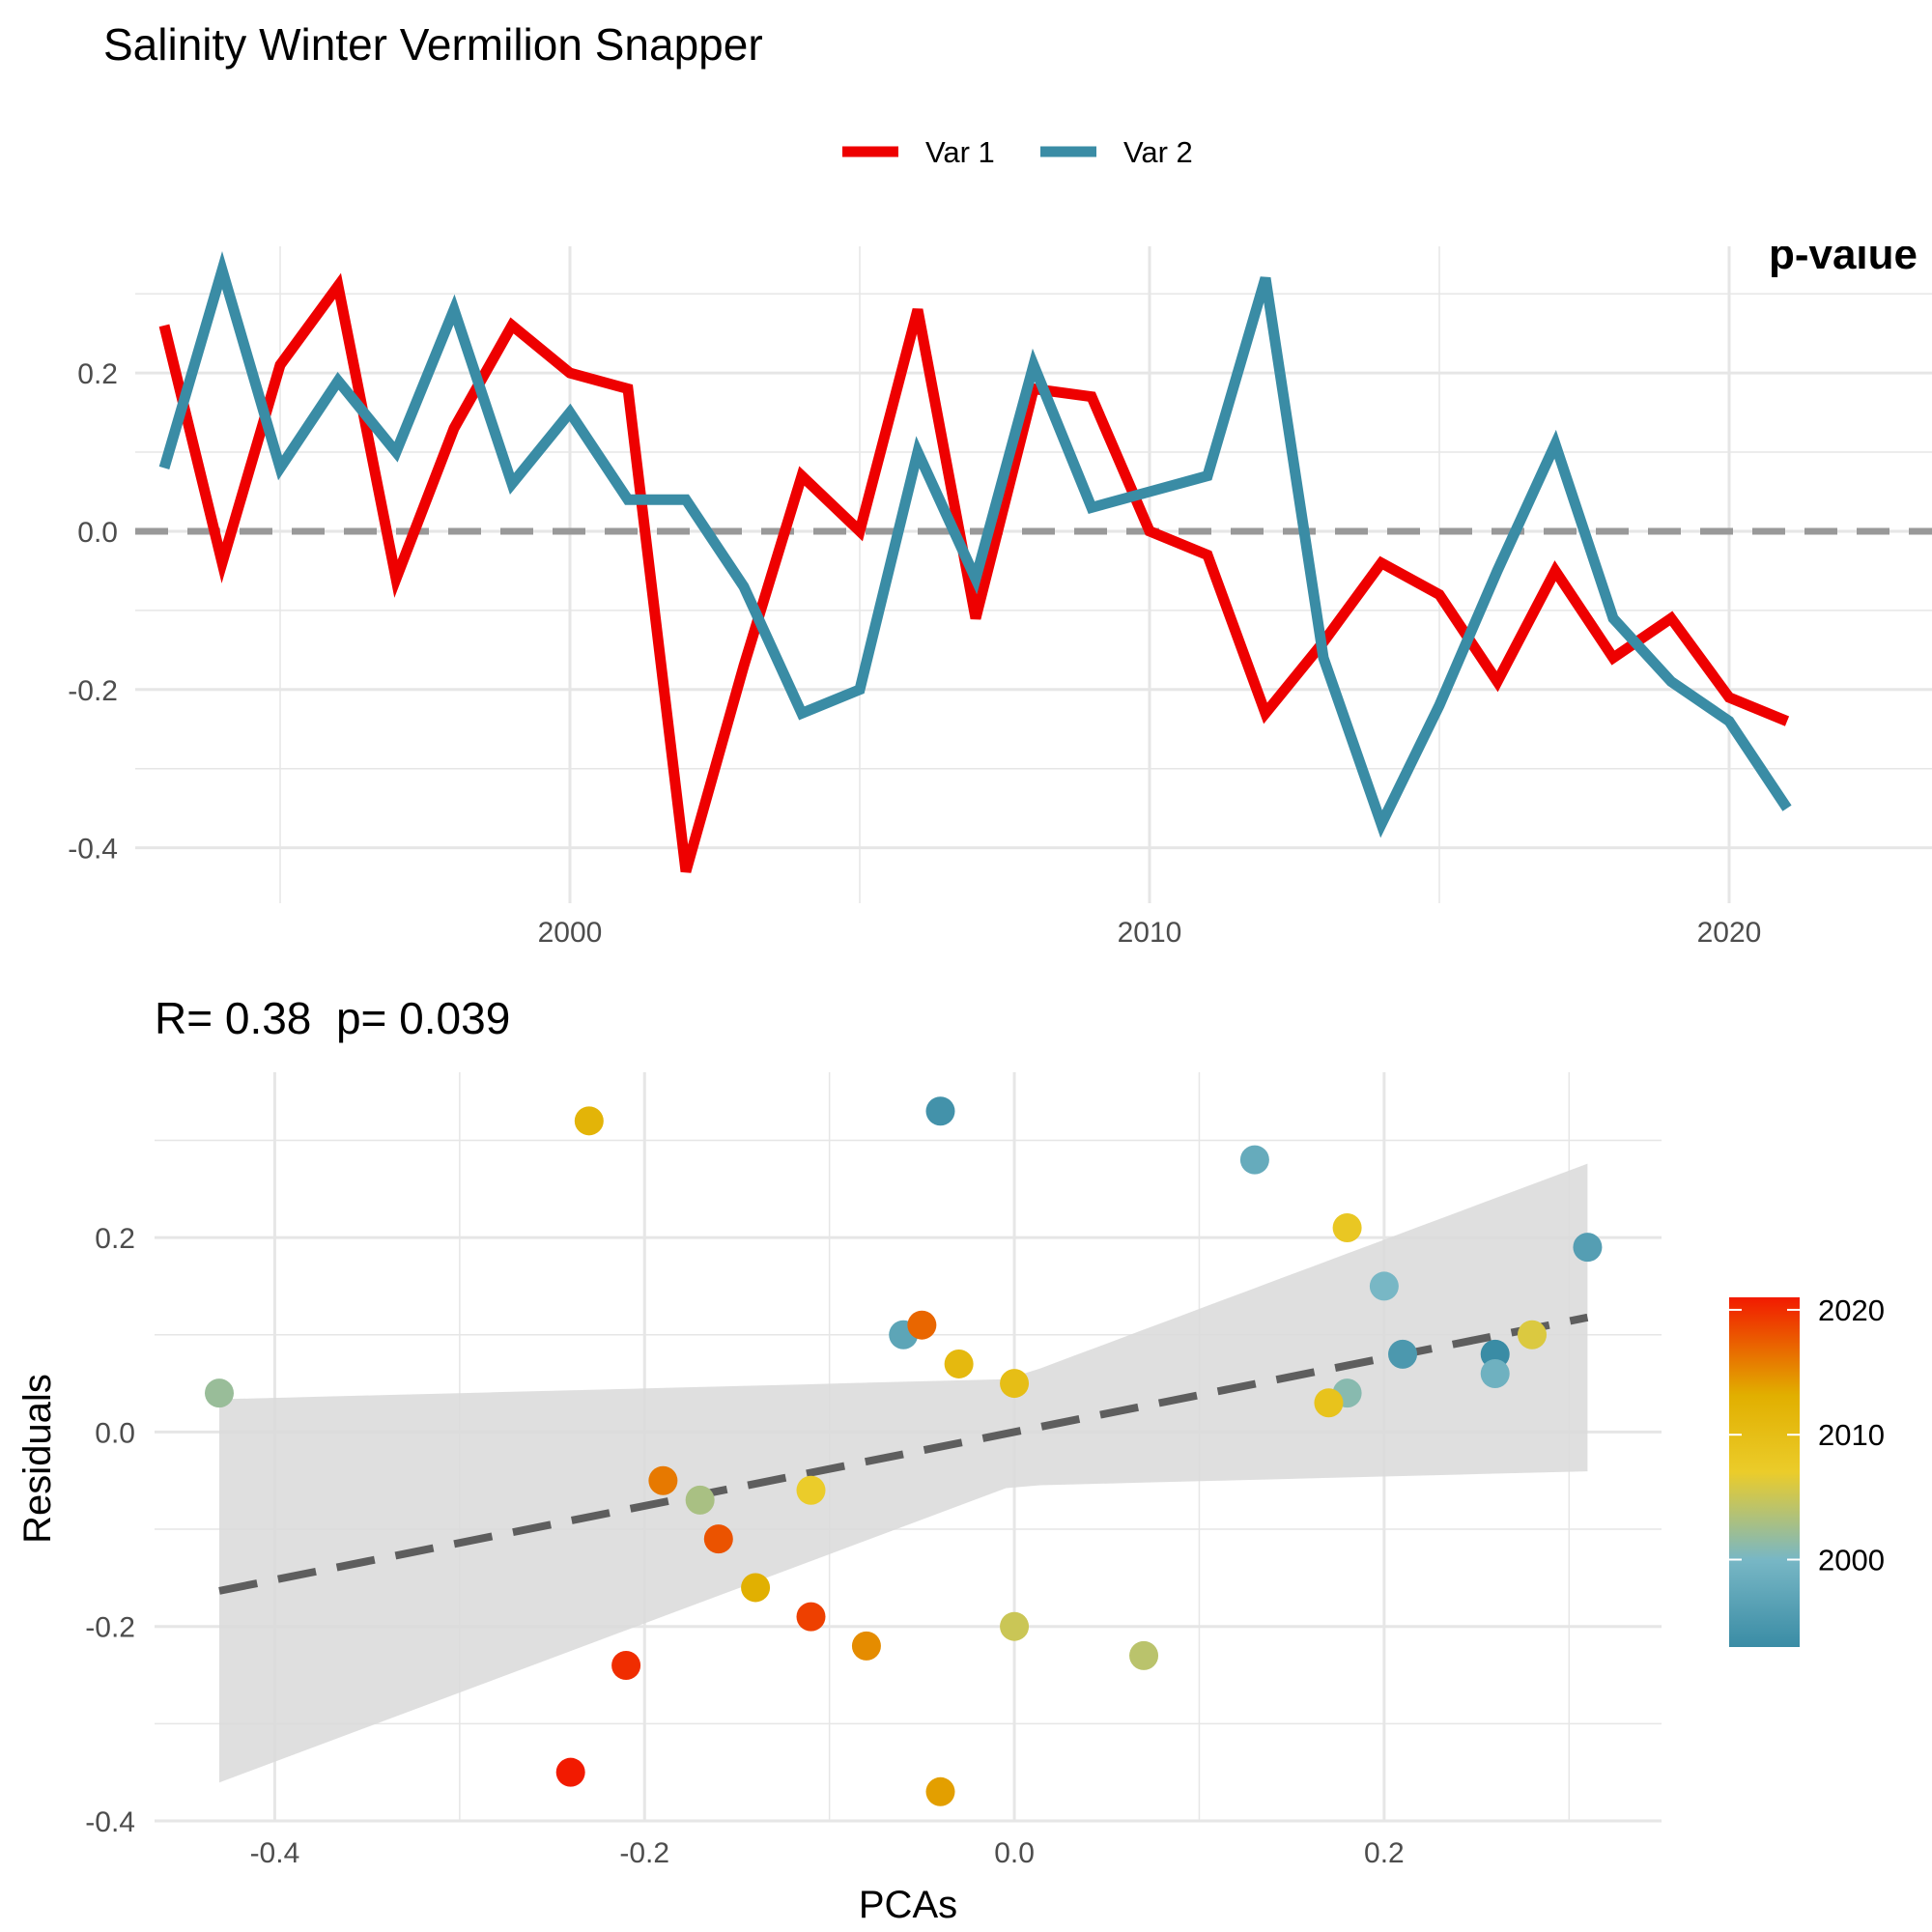 The width and height of the screenshot is (1932, 1932). I want to click on timeseries-x-ticks: 2000 2010 2020, so click(1150, 933).